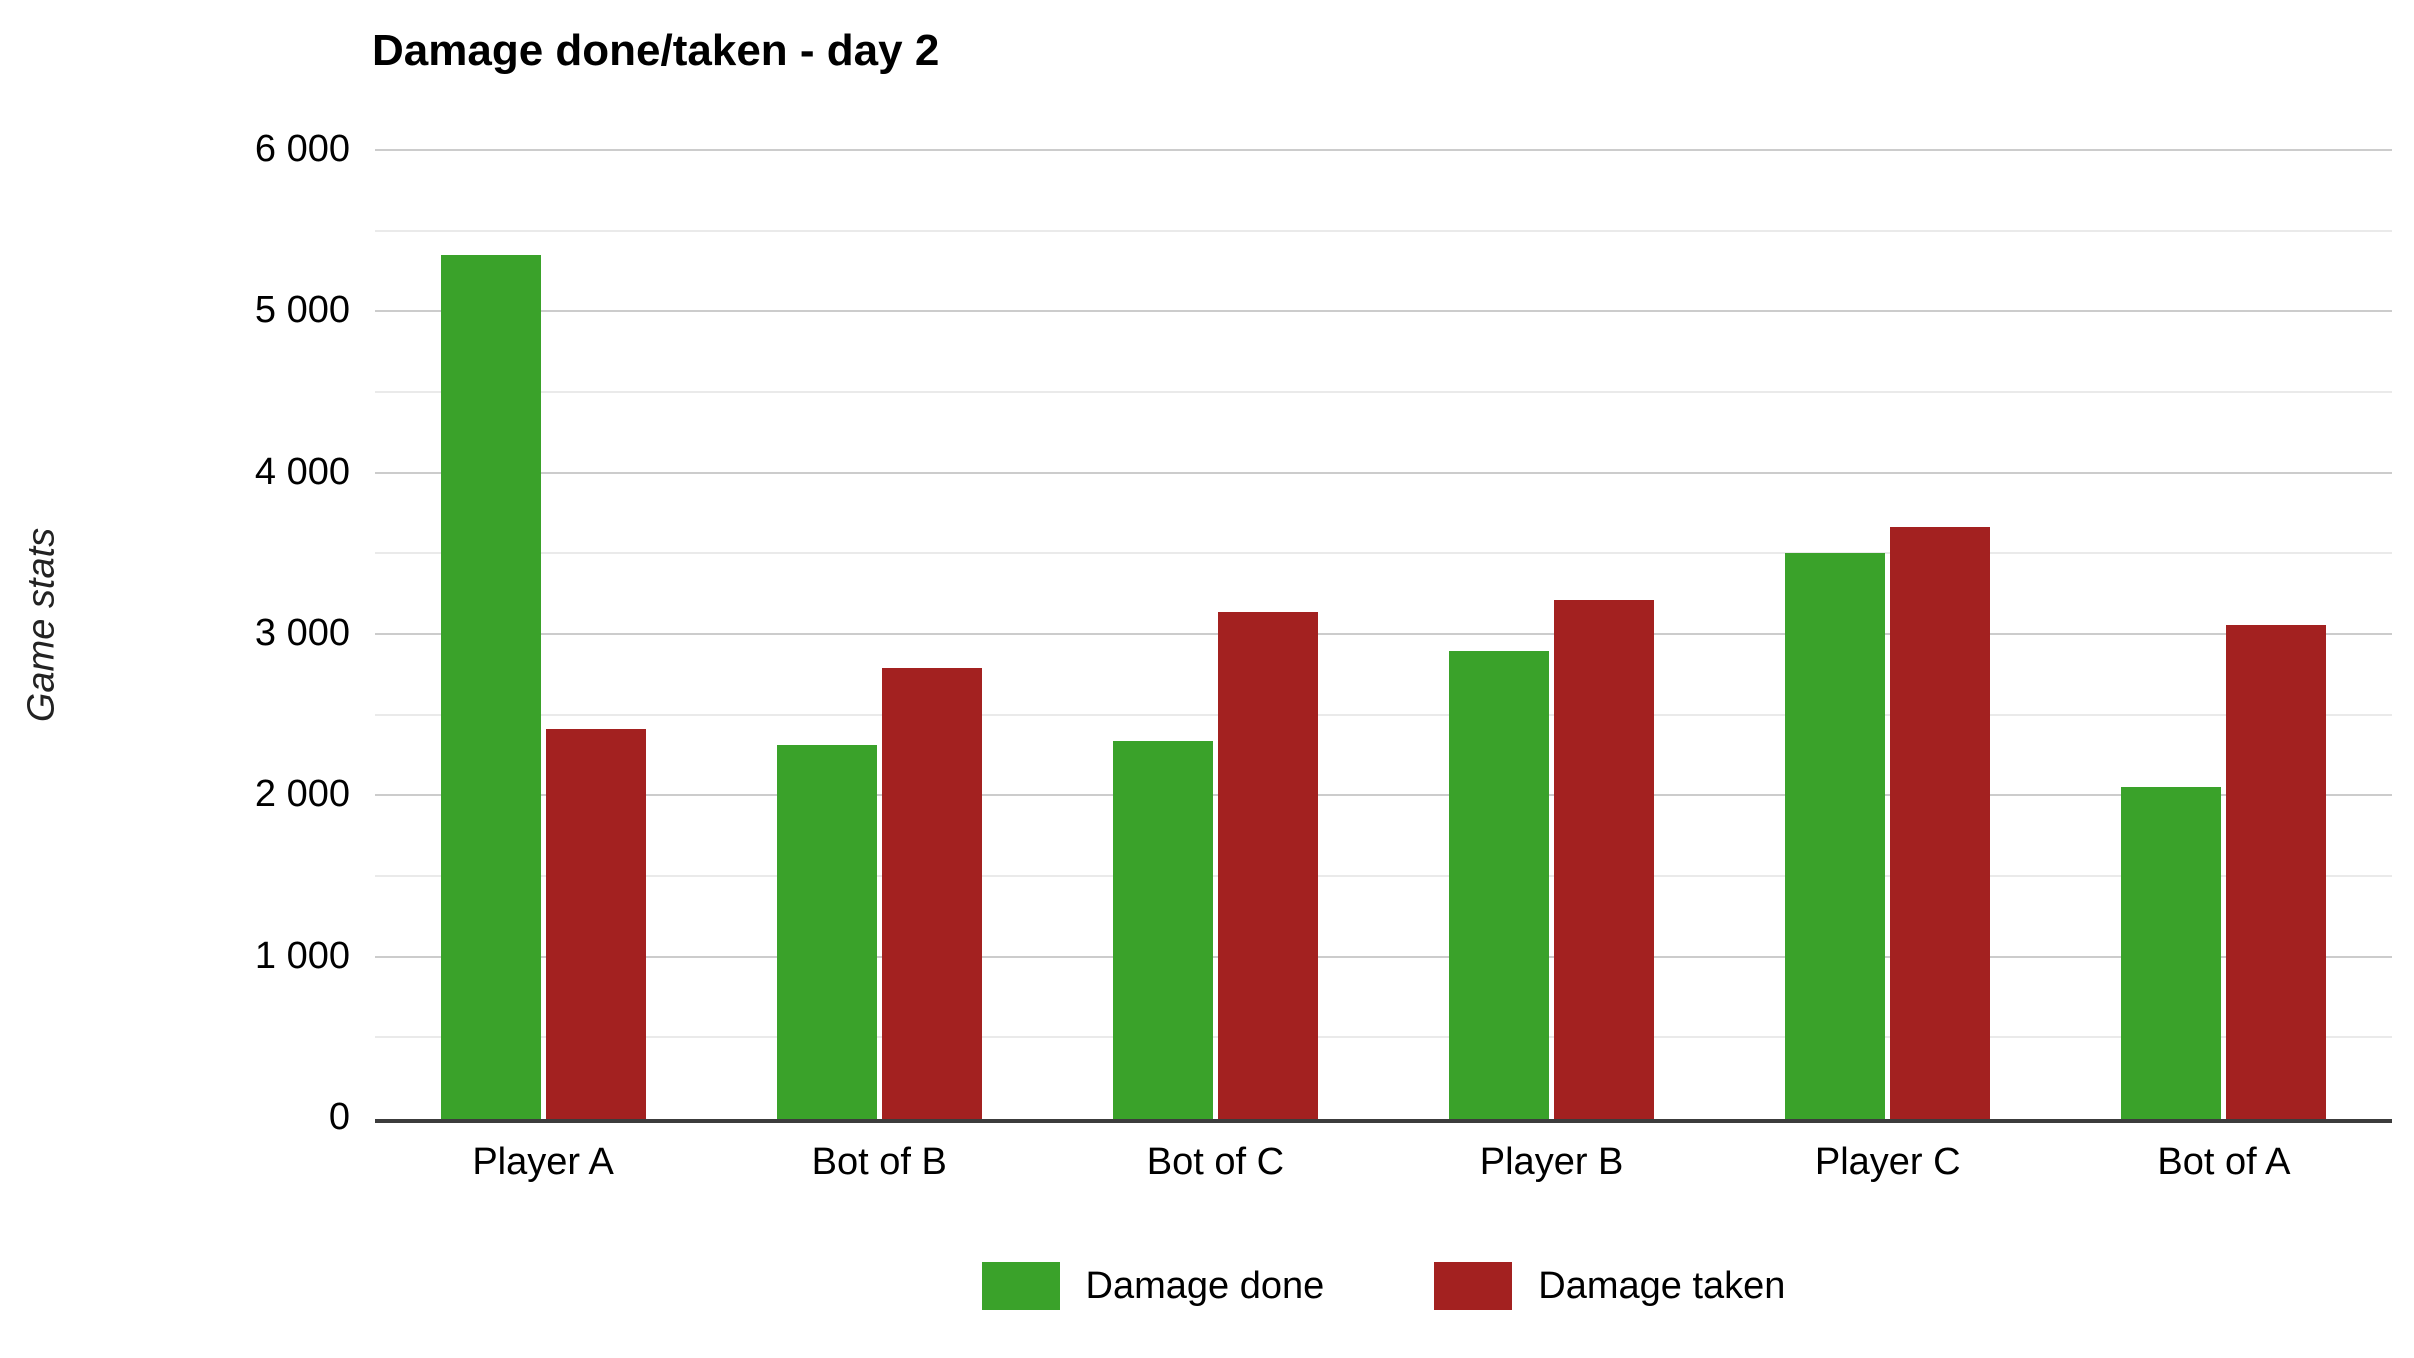 The width and height of the screenshot is (2414, 1358). I want to click on bar-pair-bot-of-a, so click(2224, 624).